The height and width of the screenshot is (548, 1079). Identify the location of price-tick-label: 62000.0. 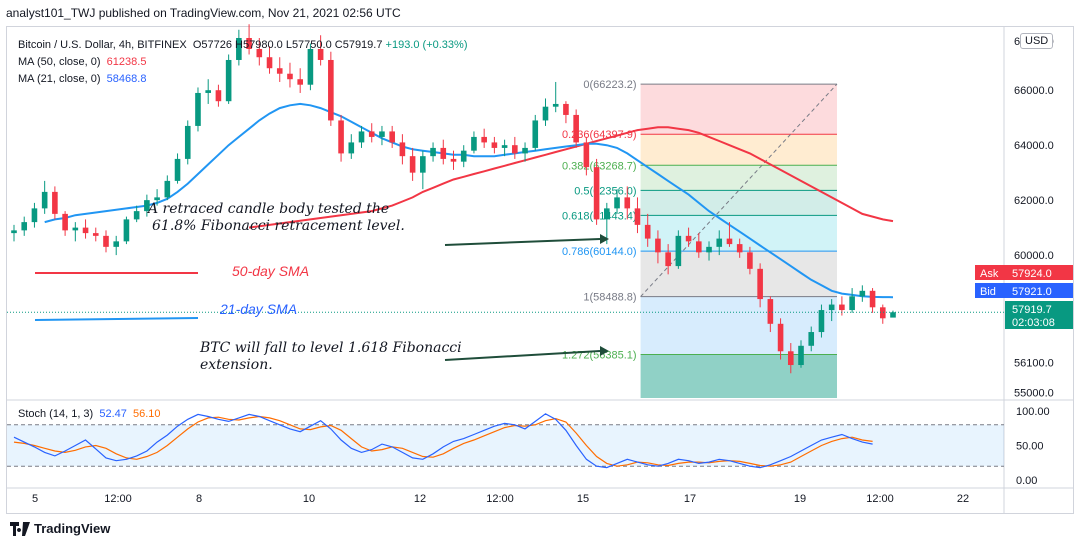
(1034, 201).